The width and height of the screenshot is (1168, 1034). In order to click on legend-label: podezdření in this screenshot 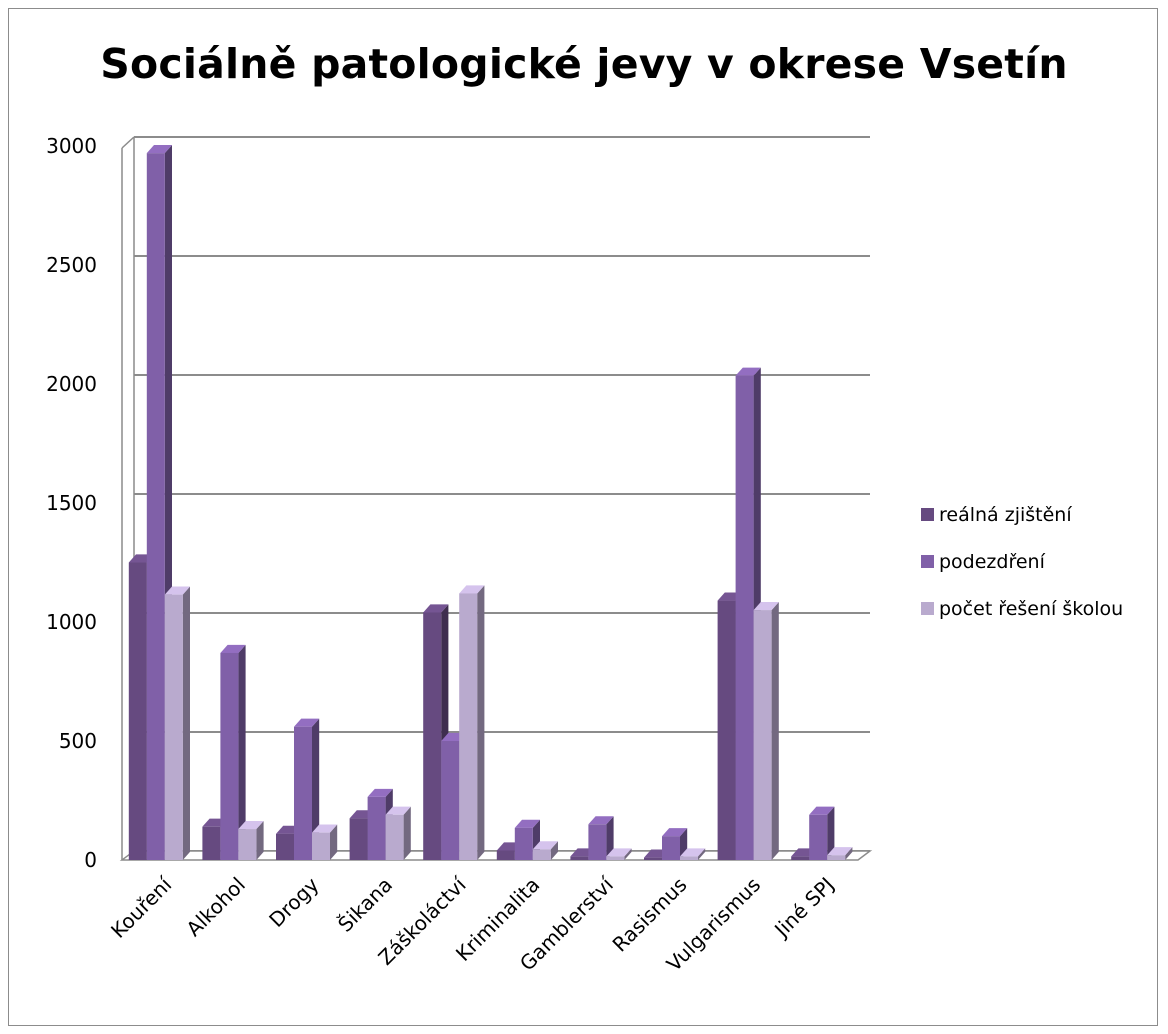, I will do `click(992, 562)`.